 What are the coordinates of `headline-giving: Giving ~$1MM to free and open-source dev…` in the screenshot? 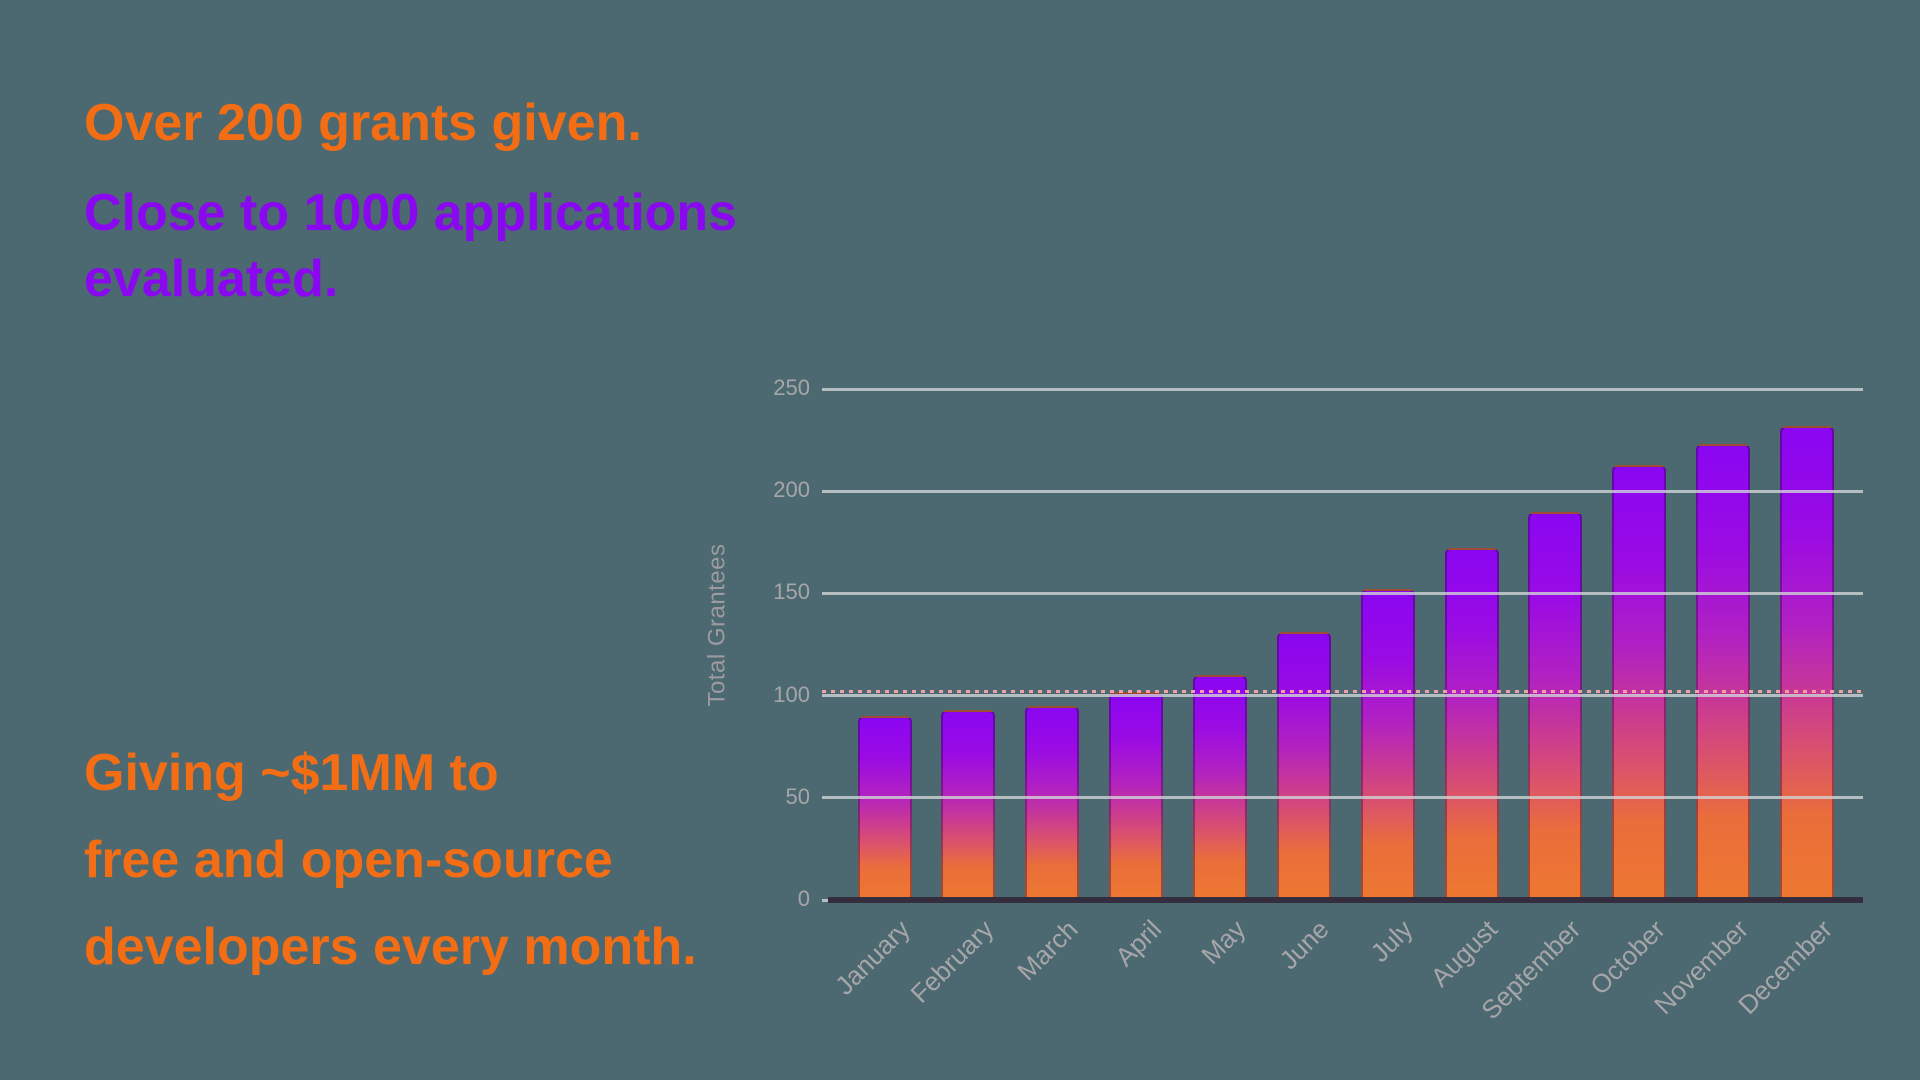 It's located at (390, 860).